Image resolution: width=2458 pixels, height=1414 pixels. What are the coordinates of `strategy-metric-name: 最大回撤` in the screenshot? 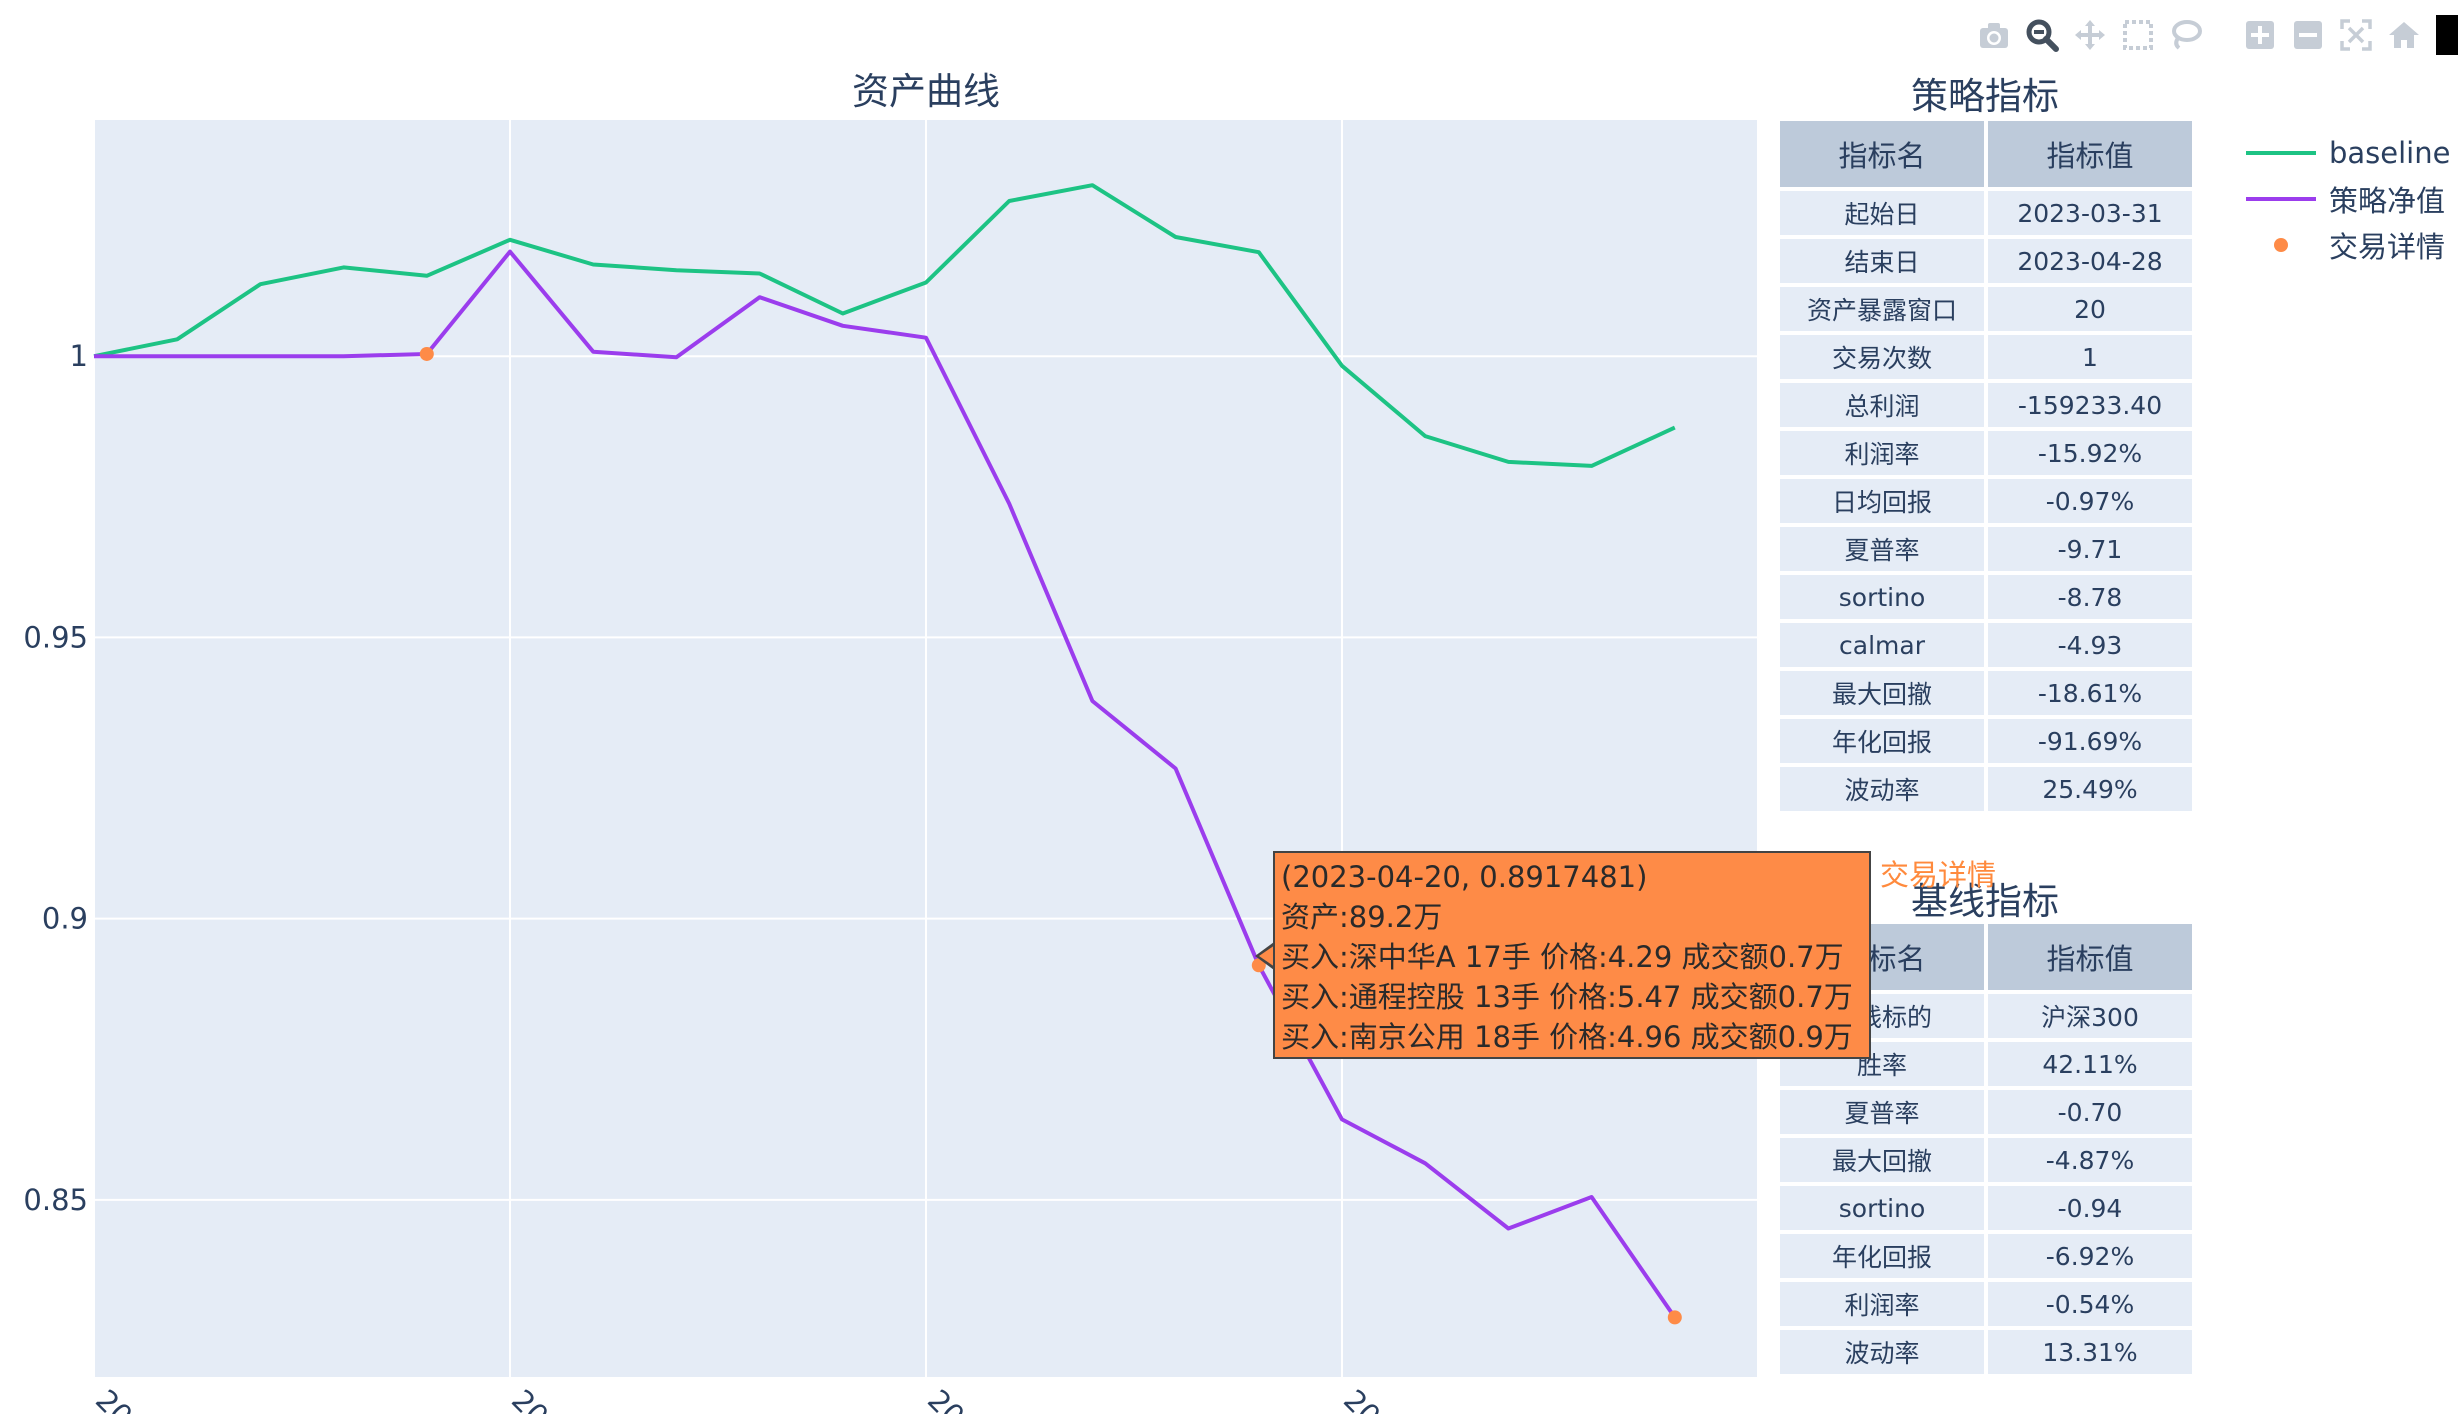 It's located at (1882, 693).